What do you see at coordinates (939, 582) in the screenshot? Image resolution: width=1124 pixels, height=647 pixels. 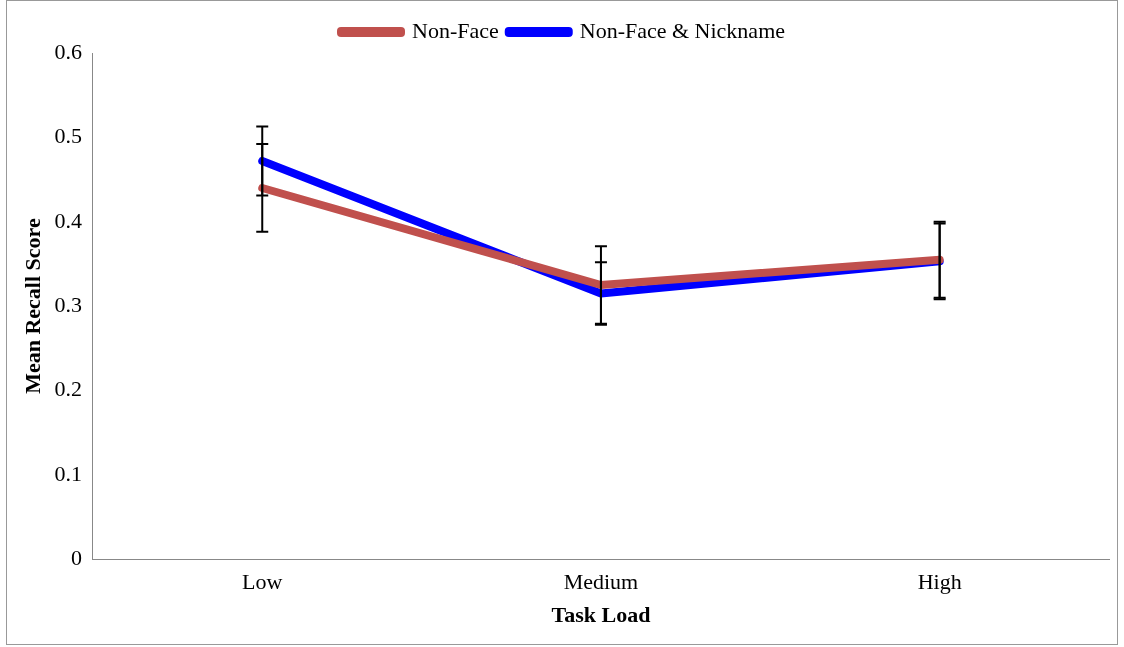 I see `x-tick-label: High` at bounding box center [939, 582].